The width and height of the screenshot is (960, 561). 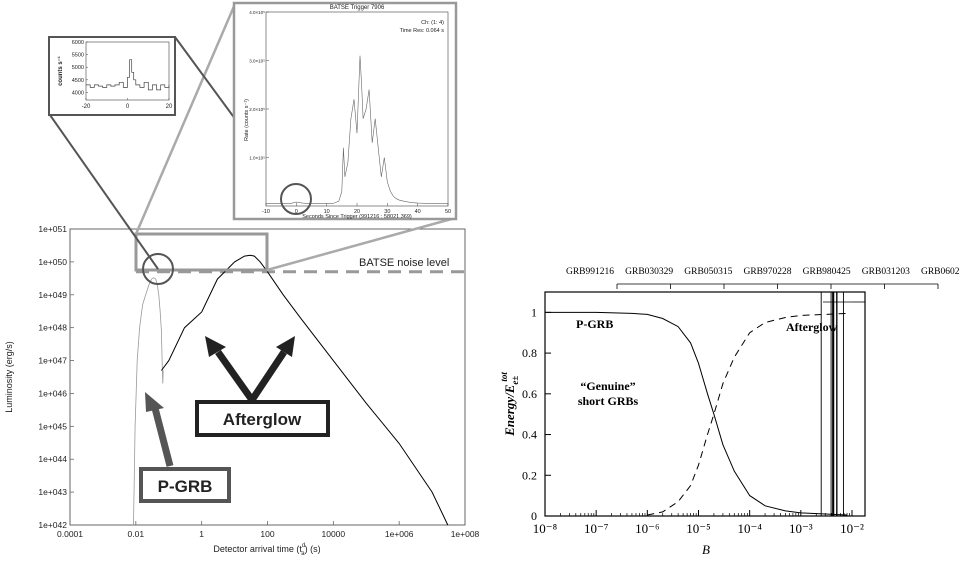 What do you see at coordinates (708, 272) in the screenshot?
I see `grb-marker-label: GRB050315` at bounding box center [708, 272].